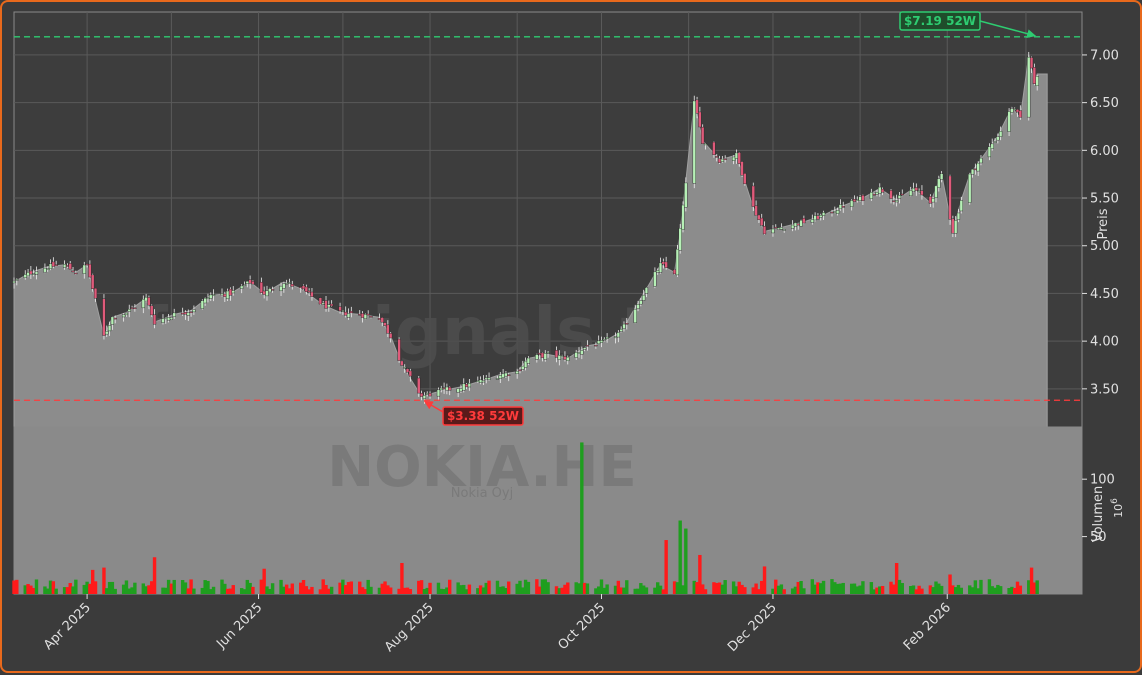 This screenshot has width=1142, height=675. I want to click on low-52w-box, so click(483, 416).